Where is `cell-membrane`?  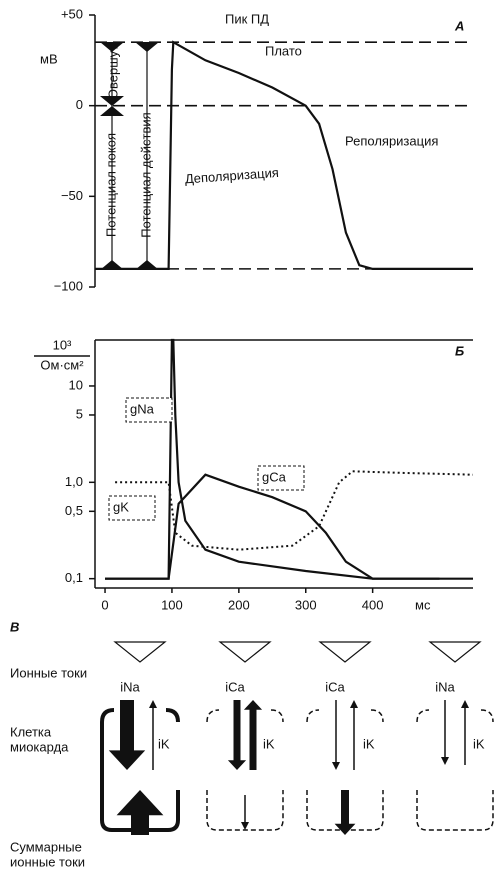 cell-membrane is located at coordinates (455, 770).